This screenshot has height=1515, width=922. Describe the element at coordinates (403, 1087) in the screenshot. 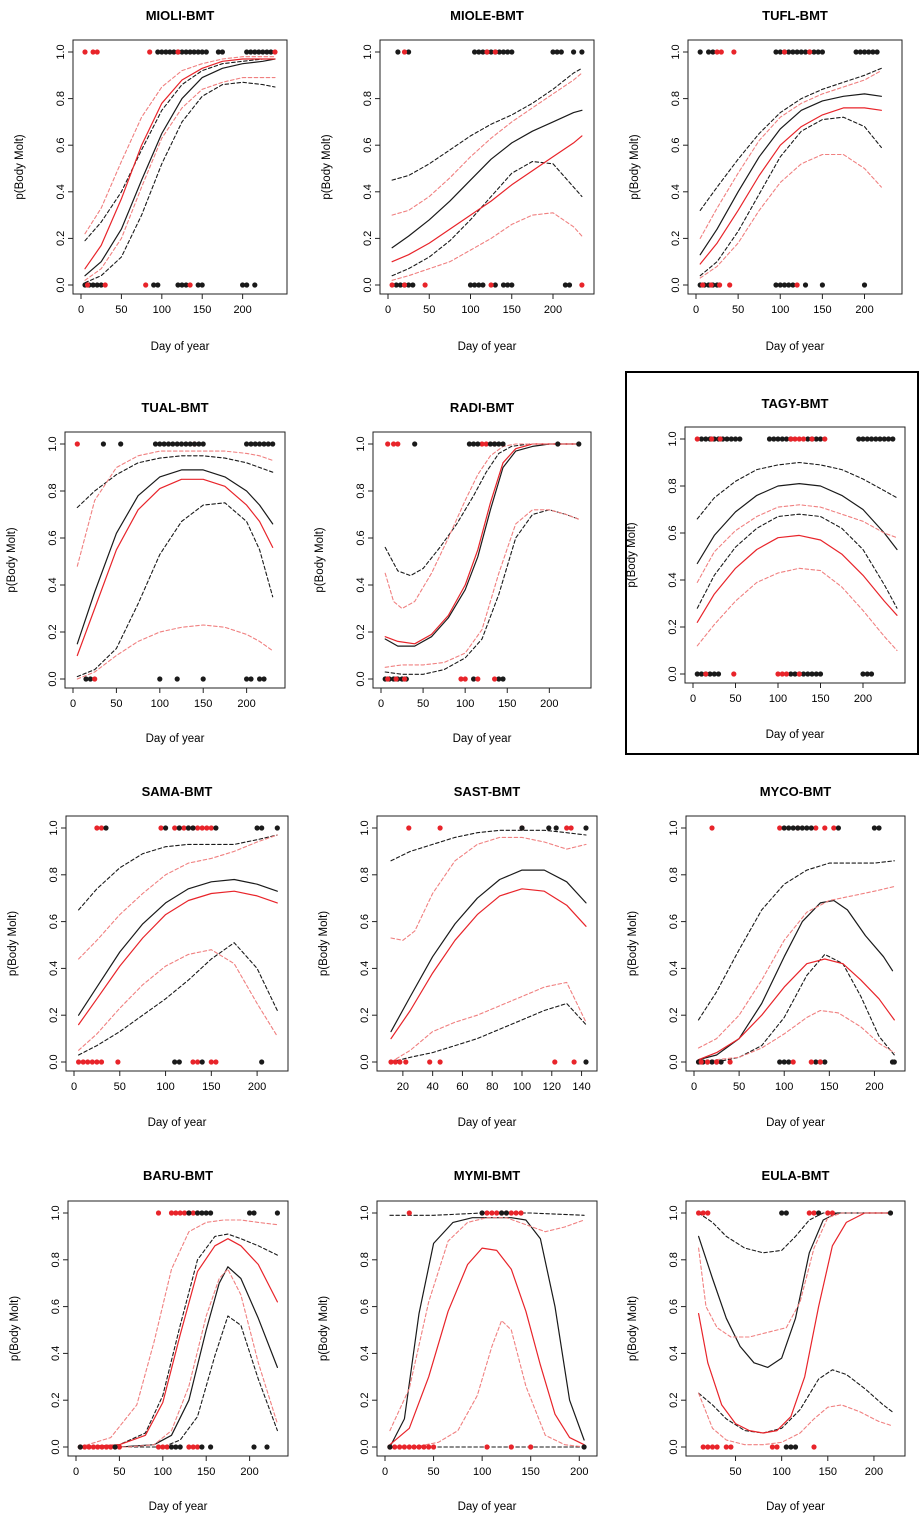

I see `x-tick-label: 20` at that location.